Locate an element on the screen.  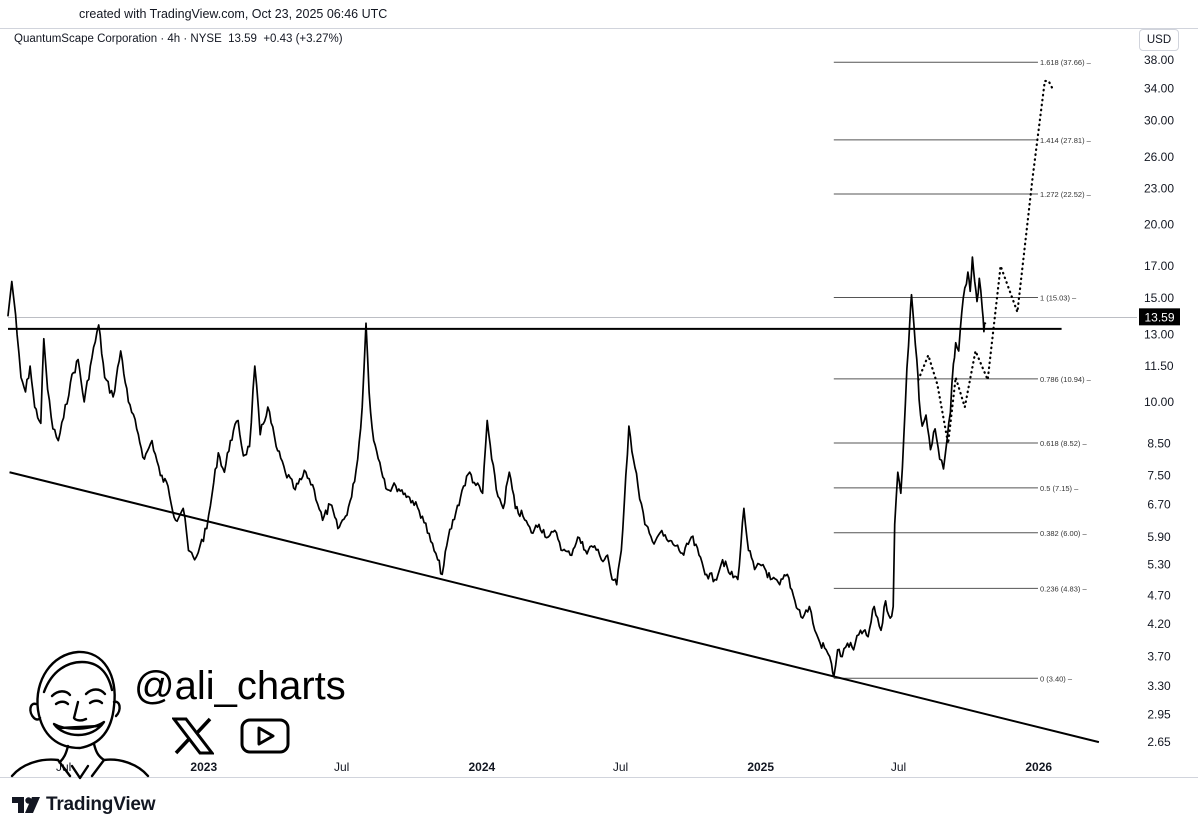
y-tick-label: 34.00 is located at coordinates (1159, 88).